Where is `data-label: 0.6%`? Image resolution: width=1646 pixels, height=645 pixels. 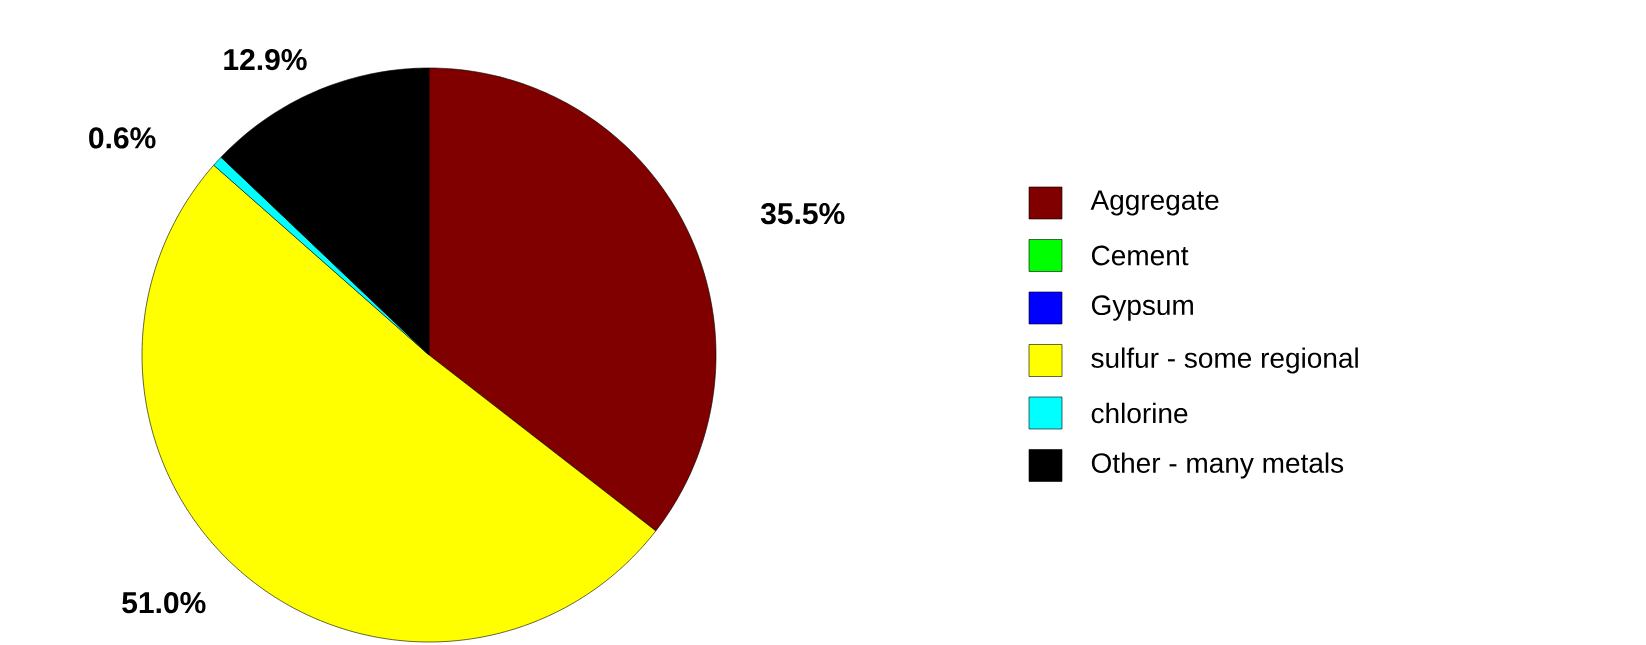
data-label: 0.6% is located at coordinates (122, 138).